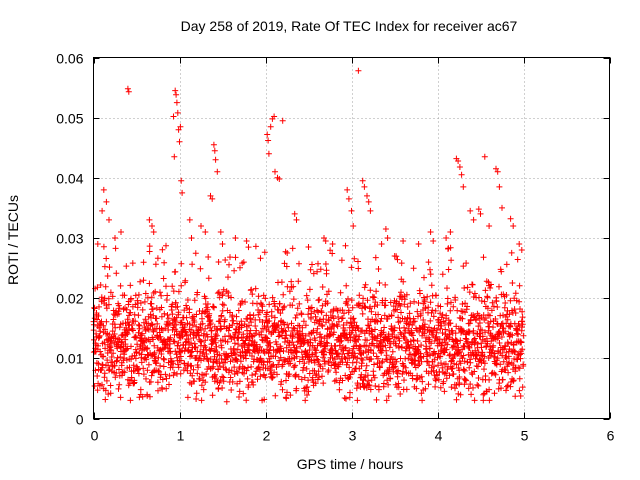 The height and width of the screenshot is (480, 640). Describe the element at coordinates (353, 436) in the screenshot. I see `x-tick-label: 3` at that location.